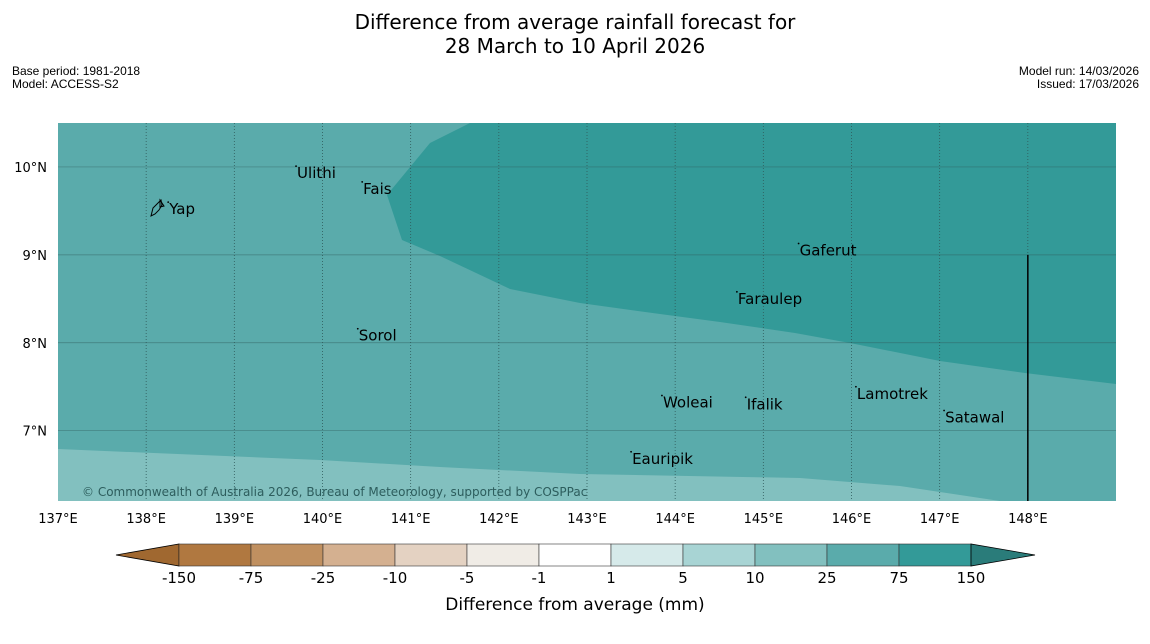 Image resolution: width=1150 pixels, height=644 pixels. Describe the element at coordinates (377, 189) in the screenshot. I see `place-label: Fais` at that location.